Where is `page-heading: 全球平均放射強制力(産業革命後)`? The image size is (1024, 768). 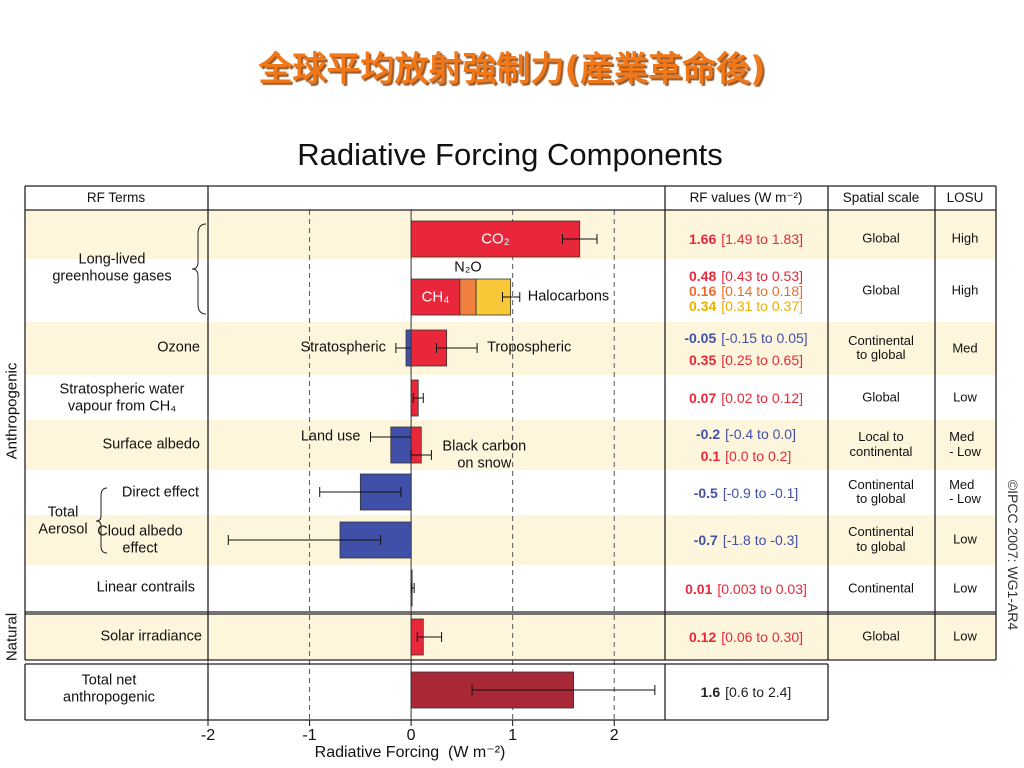
page-heading: 全球平均放射強制力(産業革命後) is located at coordinates (512, 69).